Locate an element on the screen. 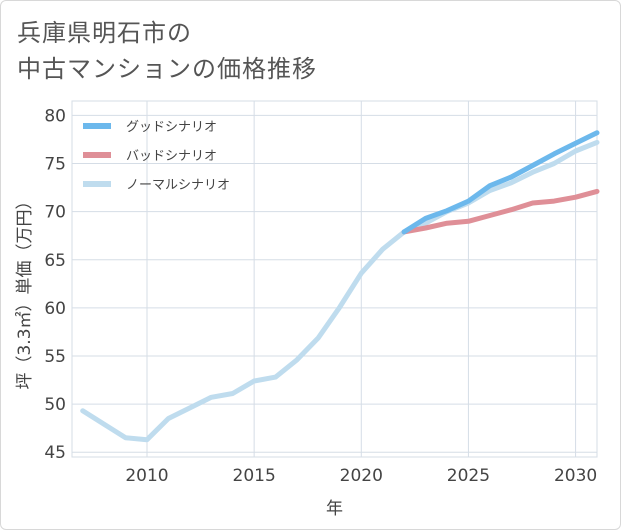 This screenshot has width=621, height=530. y-tick-label: 45 is located at coordinates (55, 453).